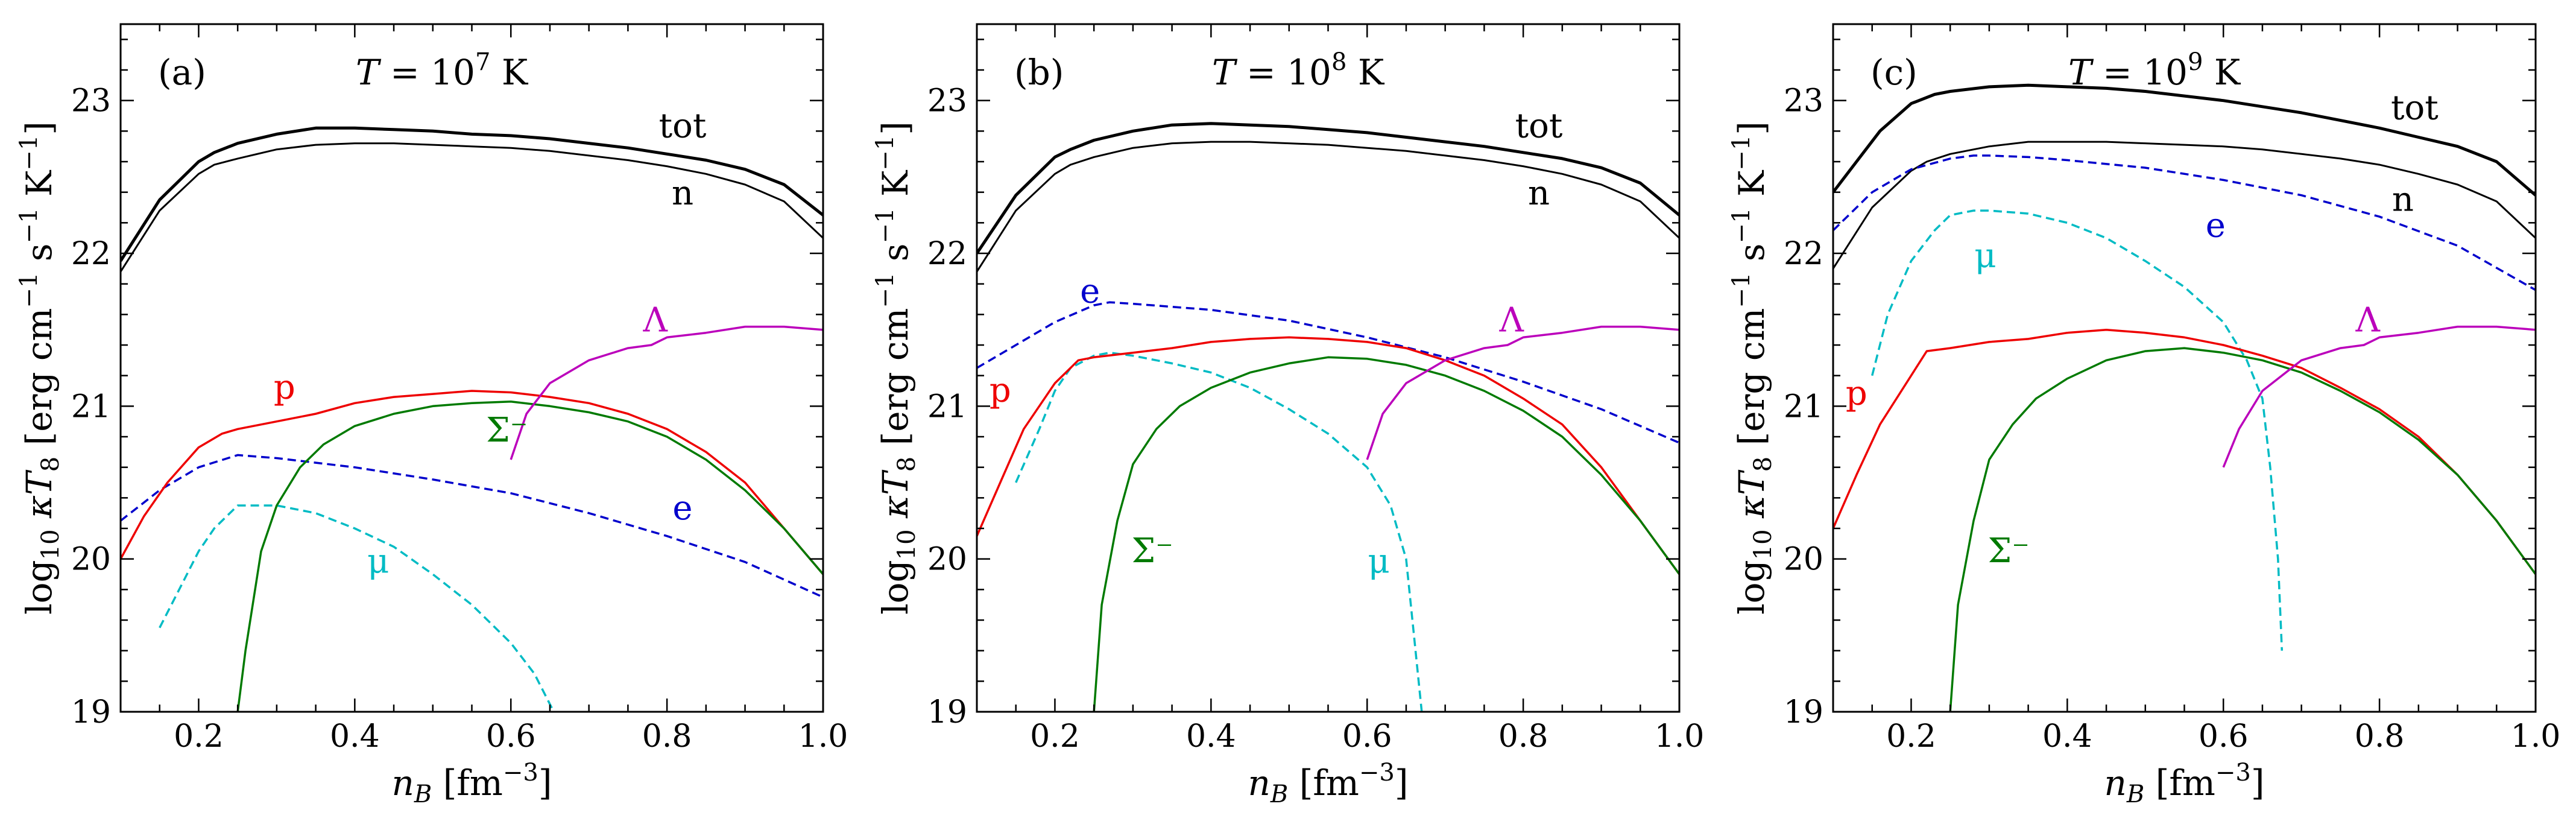 The image size is (2576, 827). Describe the element at coordinates (1402, 782) in the screenshot. I see `xlabel-unit-close: ]` at that location.